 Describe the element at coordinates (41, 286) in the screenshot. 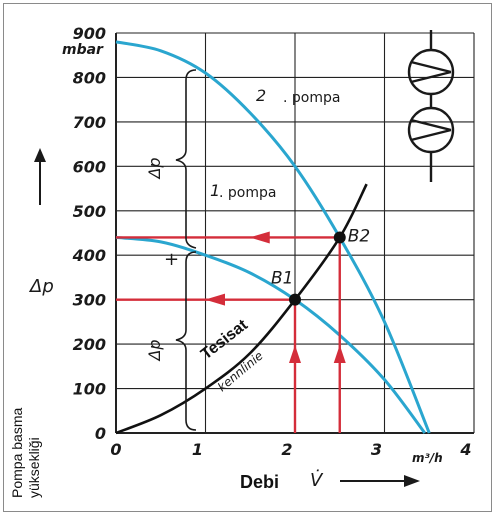

I see `y-axis-label: Δp` at that location.